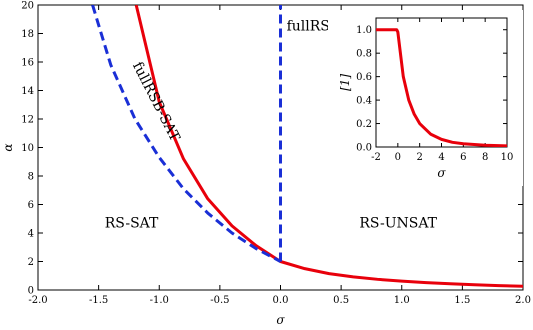 This screenshot has height=330, width=533. I want to click on inset-x-tick-label: 2, so click(419, 157).